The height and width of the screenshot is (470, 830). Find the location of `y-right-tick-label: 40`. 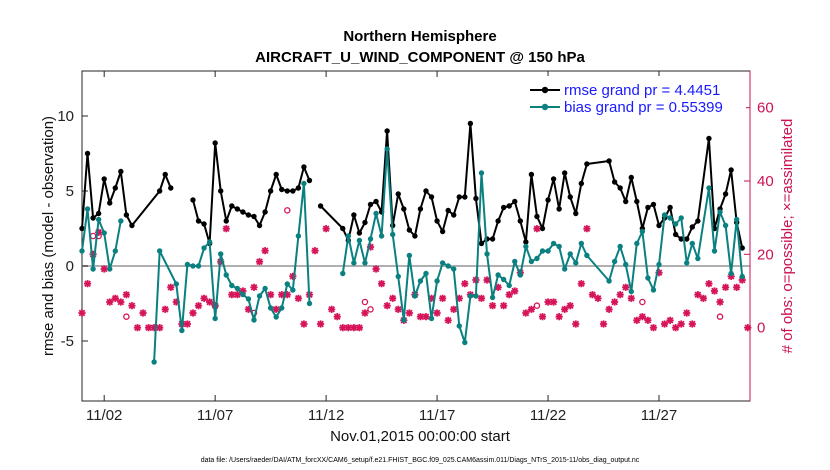

y-right-tick-label: 40 is located at coordinates (765, 181).